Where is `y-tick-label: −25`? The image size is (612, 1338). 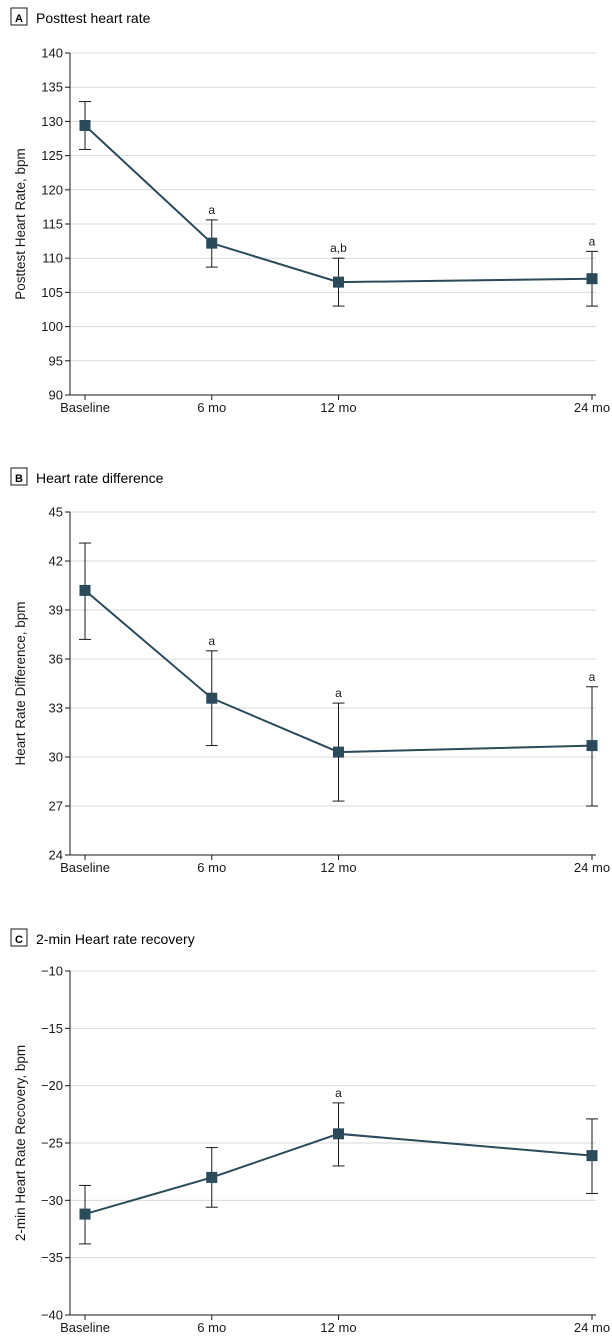
y-tick-label: −25 is located at coordinates (52, 1143).